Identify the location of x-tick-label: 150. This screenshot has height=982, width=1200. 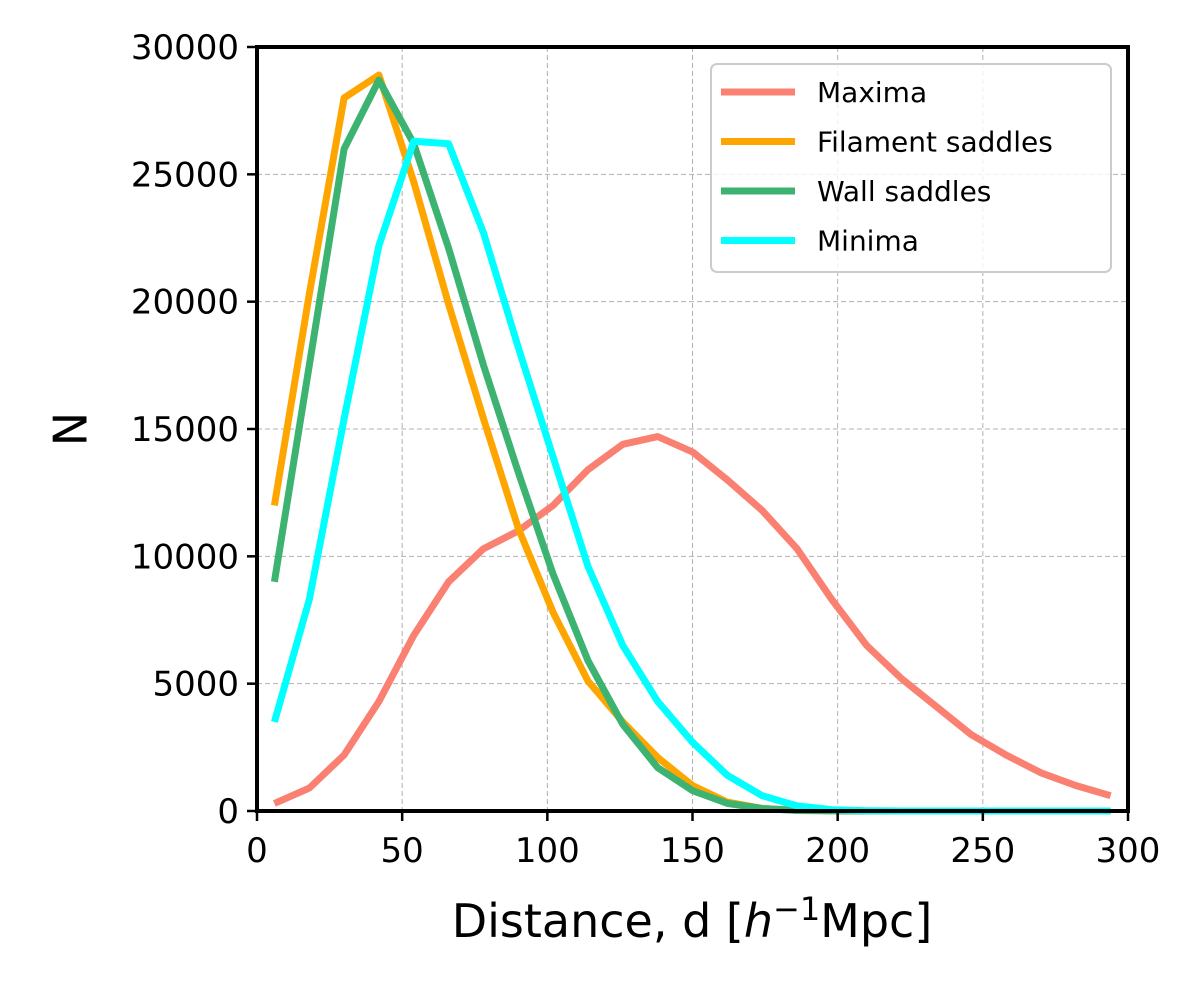
(692, 851).